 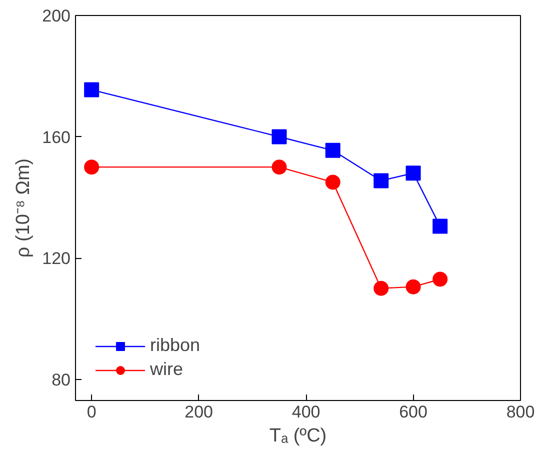 What do you see at coordinates (413, 412) in the screenshot?
I see `x-tick-label: 600` at bounding box center [413, 412].